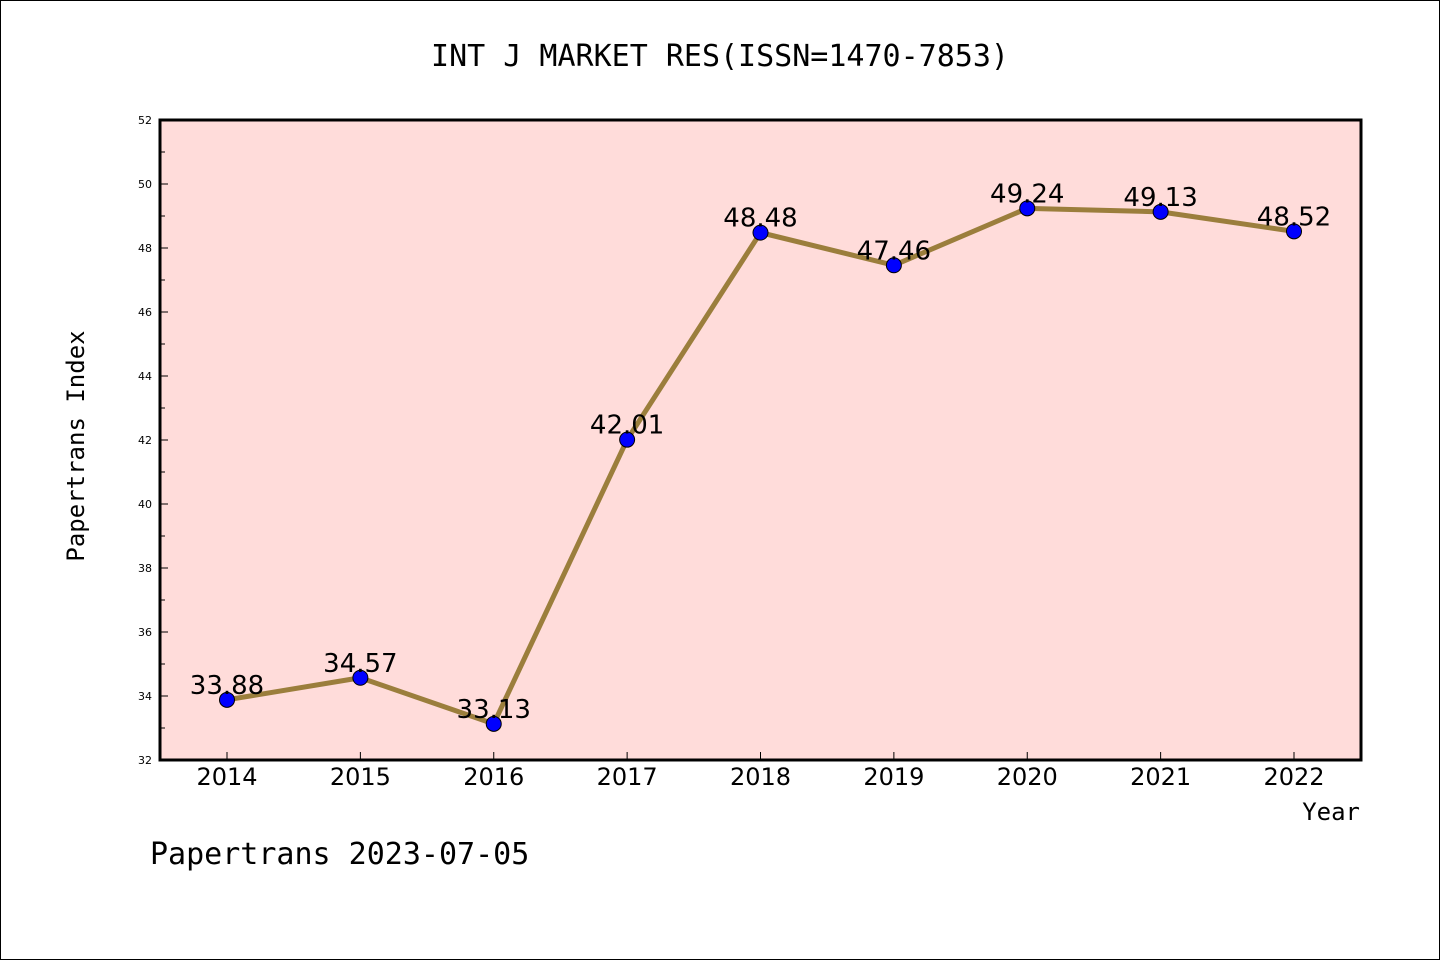 Image resolution: width=1440 pixels, height=960 pixels. What do you see at coordinates (494, 710) in the screenshot?
I see `data-label: 33.13` at bounding box center [494, 710].